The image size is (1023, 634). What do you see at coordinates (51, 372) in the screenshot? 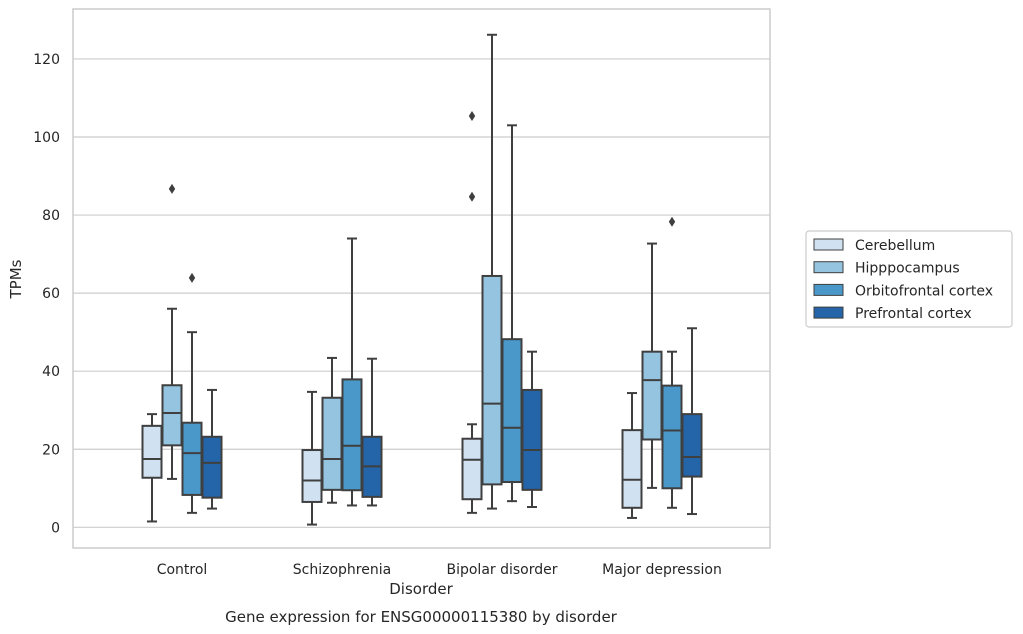
I see `y-tick-label: 40` at bounding box center [51, 372].